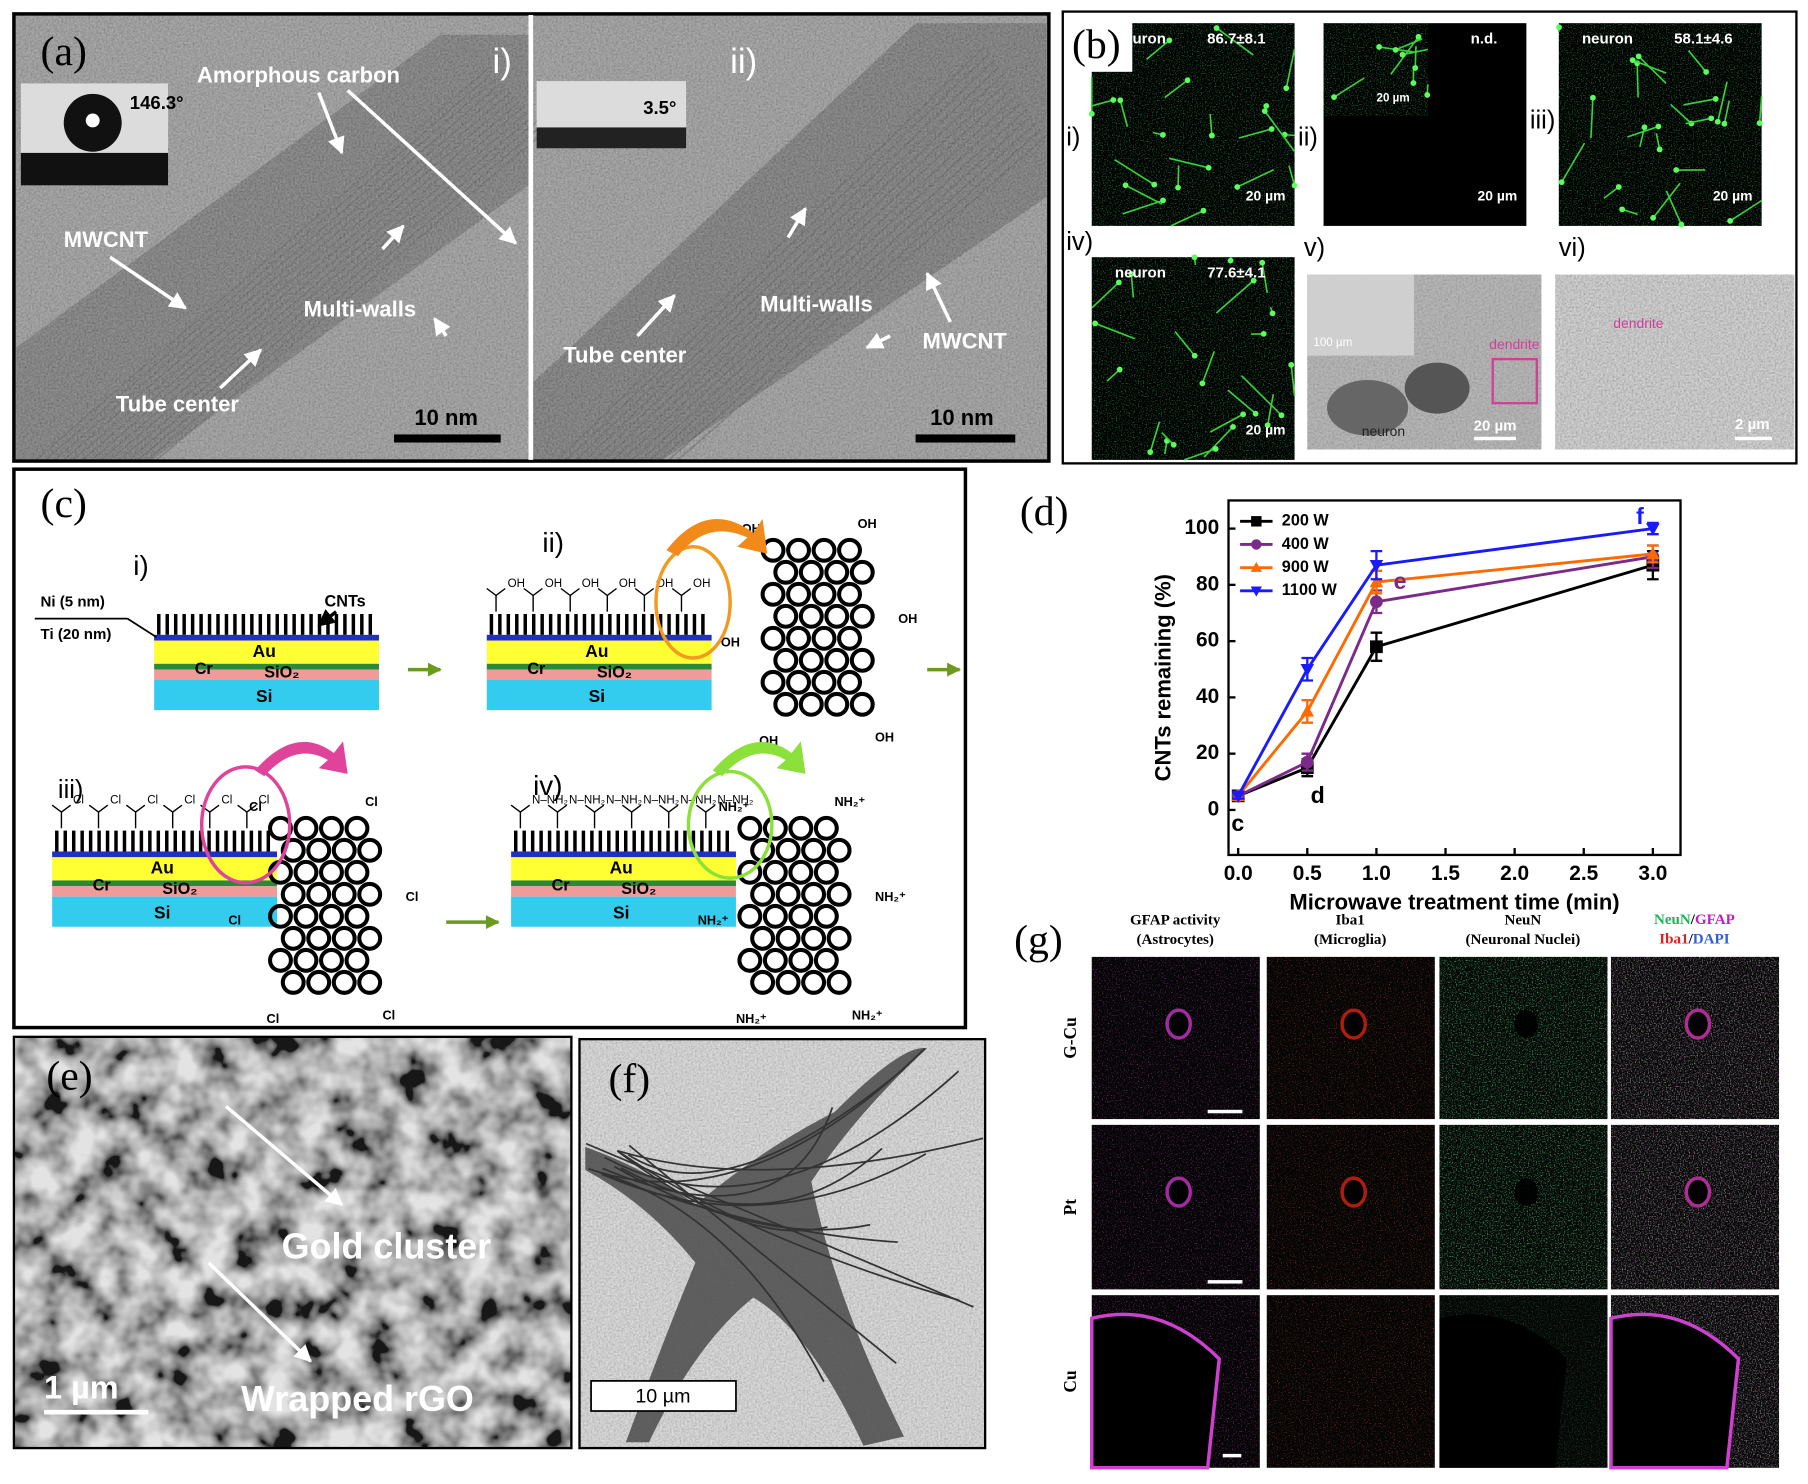 Image resolution: width=1808 pixels, height=1484 pixels. What do you see at coordinates (1332, 343) in the screenshot?
I see `scale-label: 100 µm` at bounding box center [1332, 343].